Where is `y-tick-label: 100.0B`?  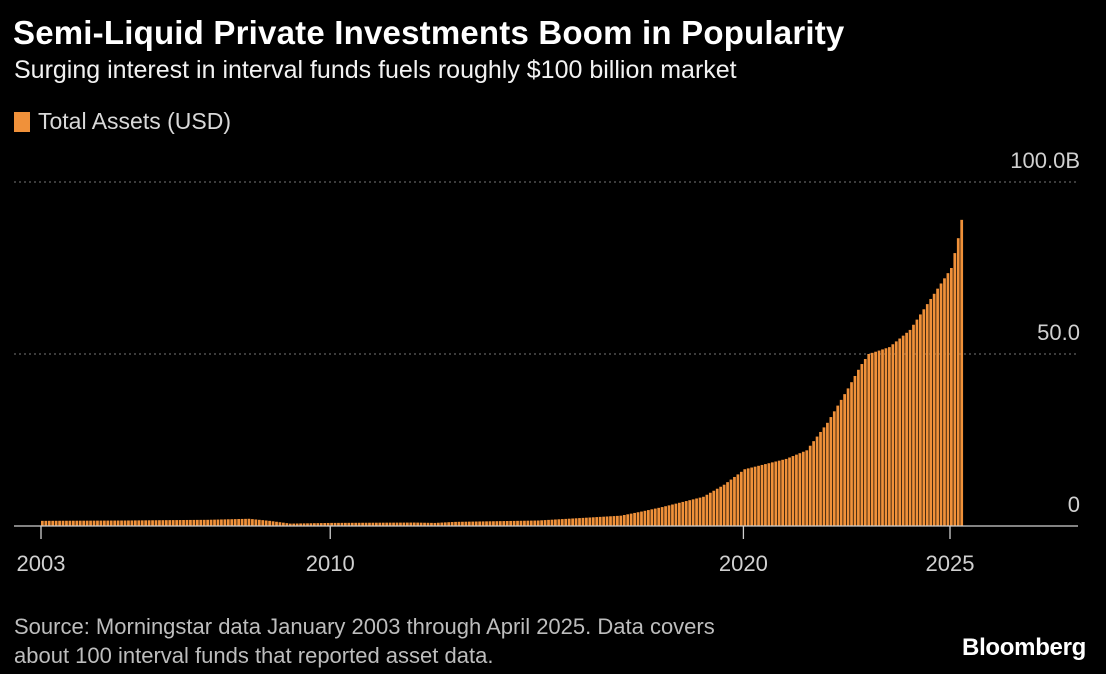
y-tick-label: 100.0B is located at coordinates (1045, 160).